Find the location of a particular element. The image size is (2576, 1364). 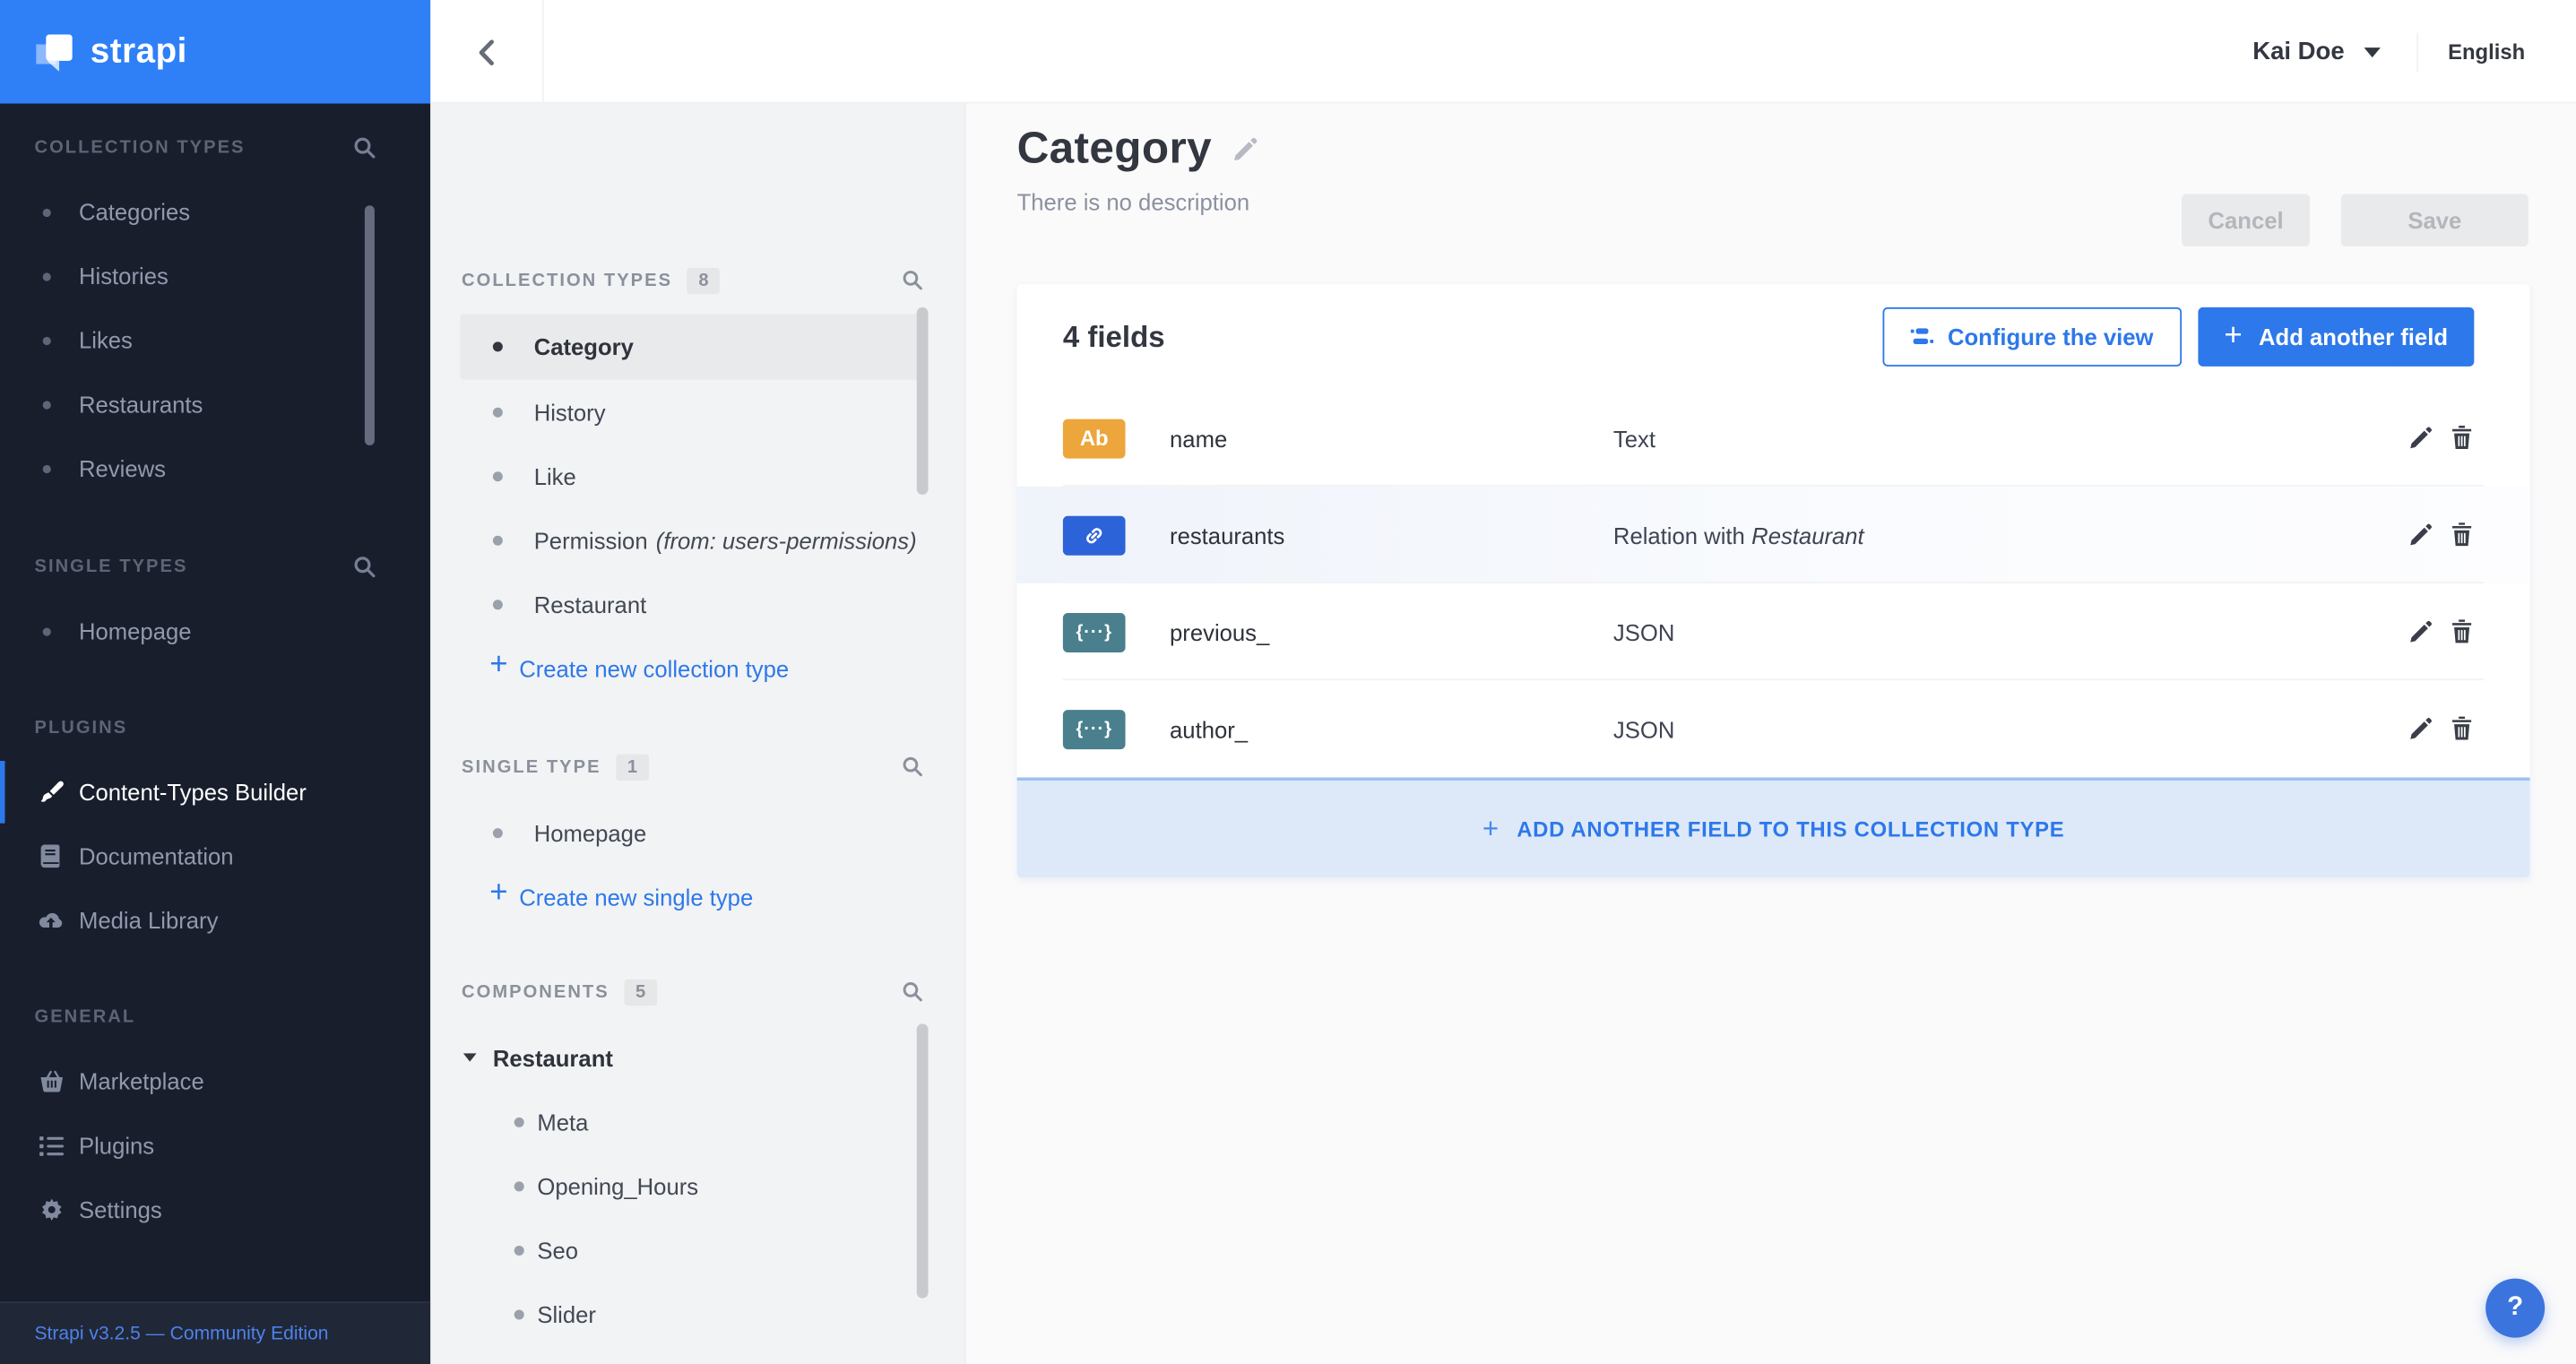

sidebar-item-homepage: Homepage is located at coordinates (215, 631).